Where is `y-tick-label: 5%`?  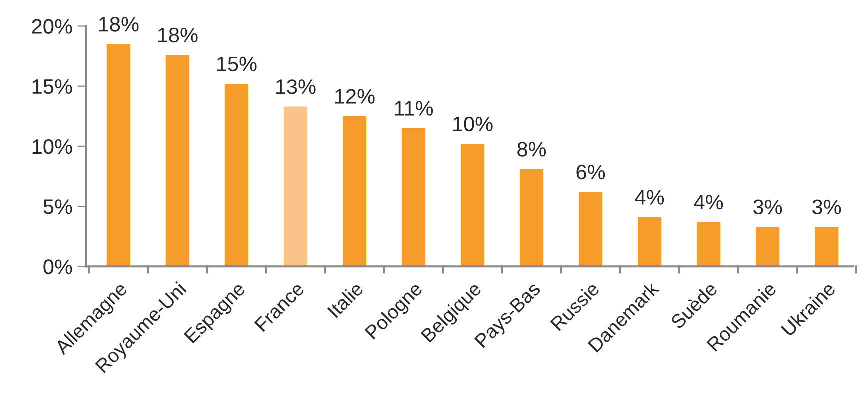 y-tick-label: 5% is located at coordinates (58, 207).